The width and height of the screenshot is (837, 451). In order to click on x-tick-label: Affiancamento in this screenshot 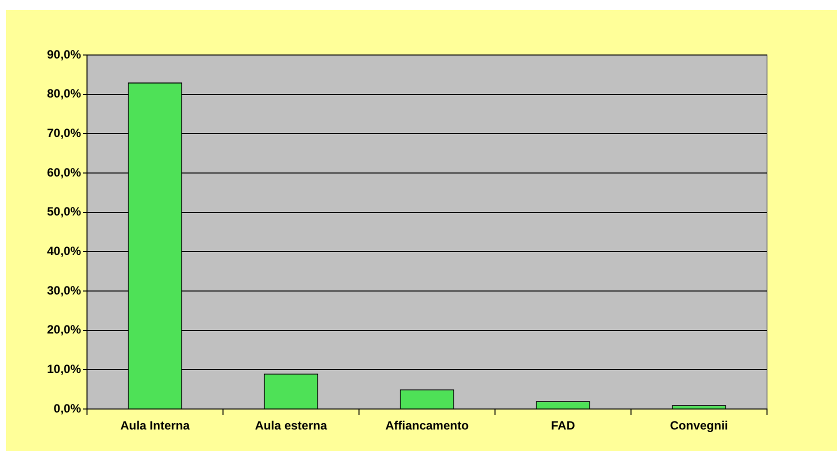, I will do `click(427, 425)`.